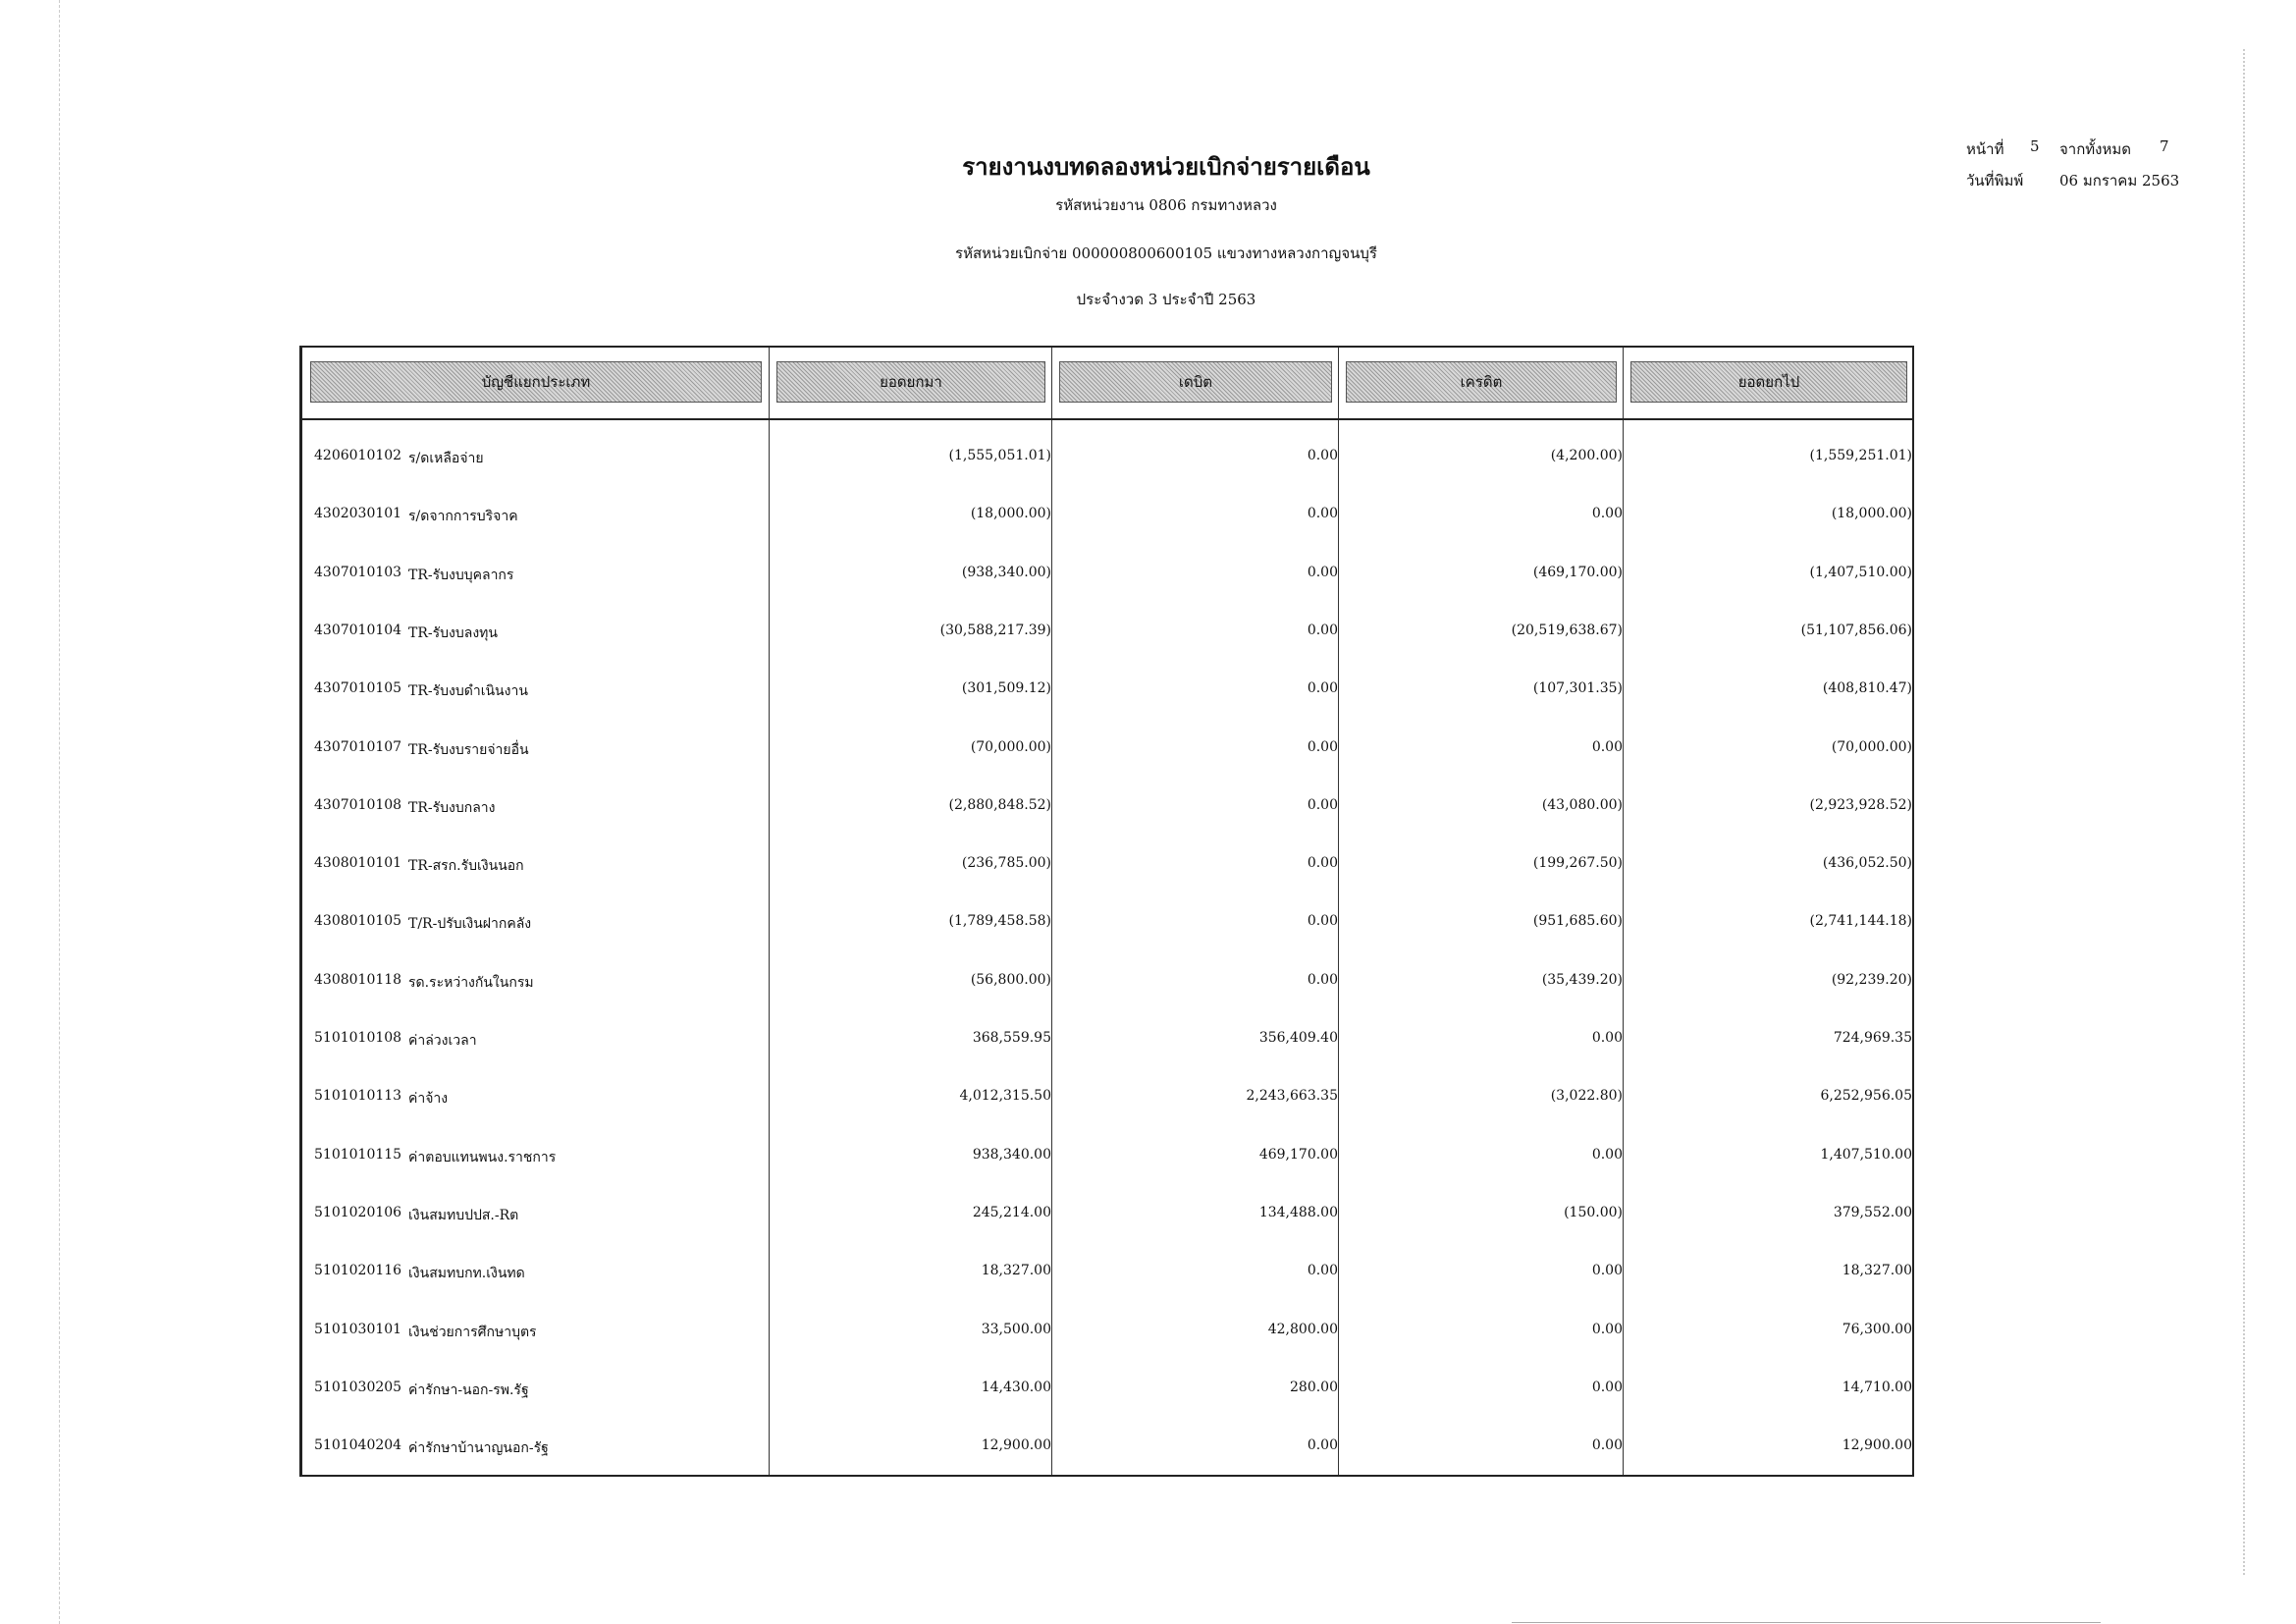 The image size is (2296, 1624). Describe the element at coordinates (429, 1099) in the screenshot. I see `account-name: ค่าจ้าง` at that location.